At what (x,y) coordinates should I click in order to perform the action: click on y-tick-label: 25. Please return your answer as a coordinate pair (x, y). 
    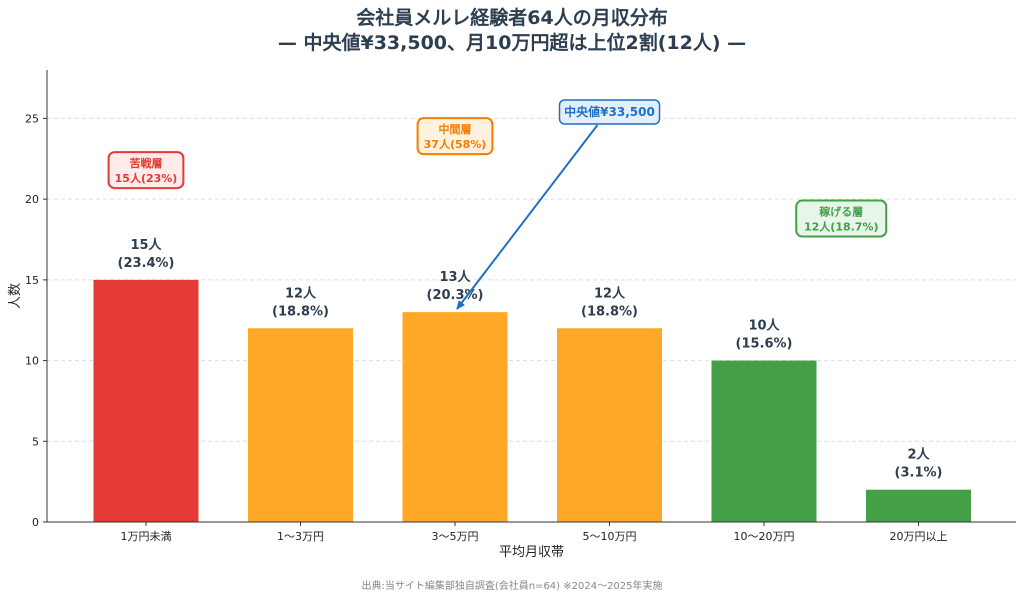
    Looking at the image, I should click on (32, 118).